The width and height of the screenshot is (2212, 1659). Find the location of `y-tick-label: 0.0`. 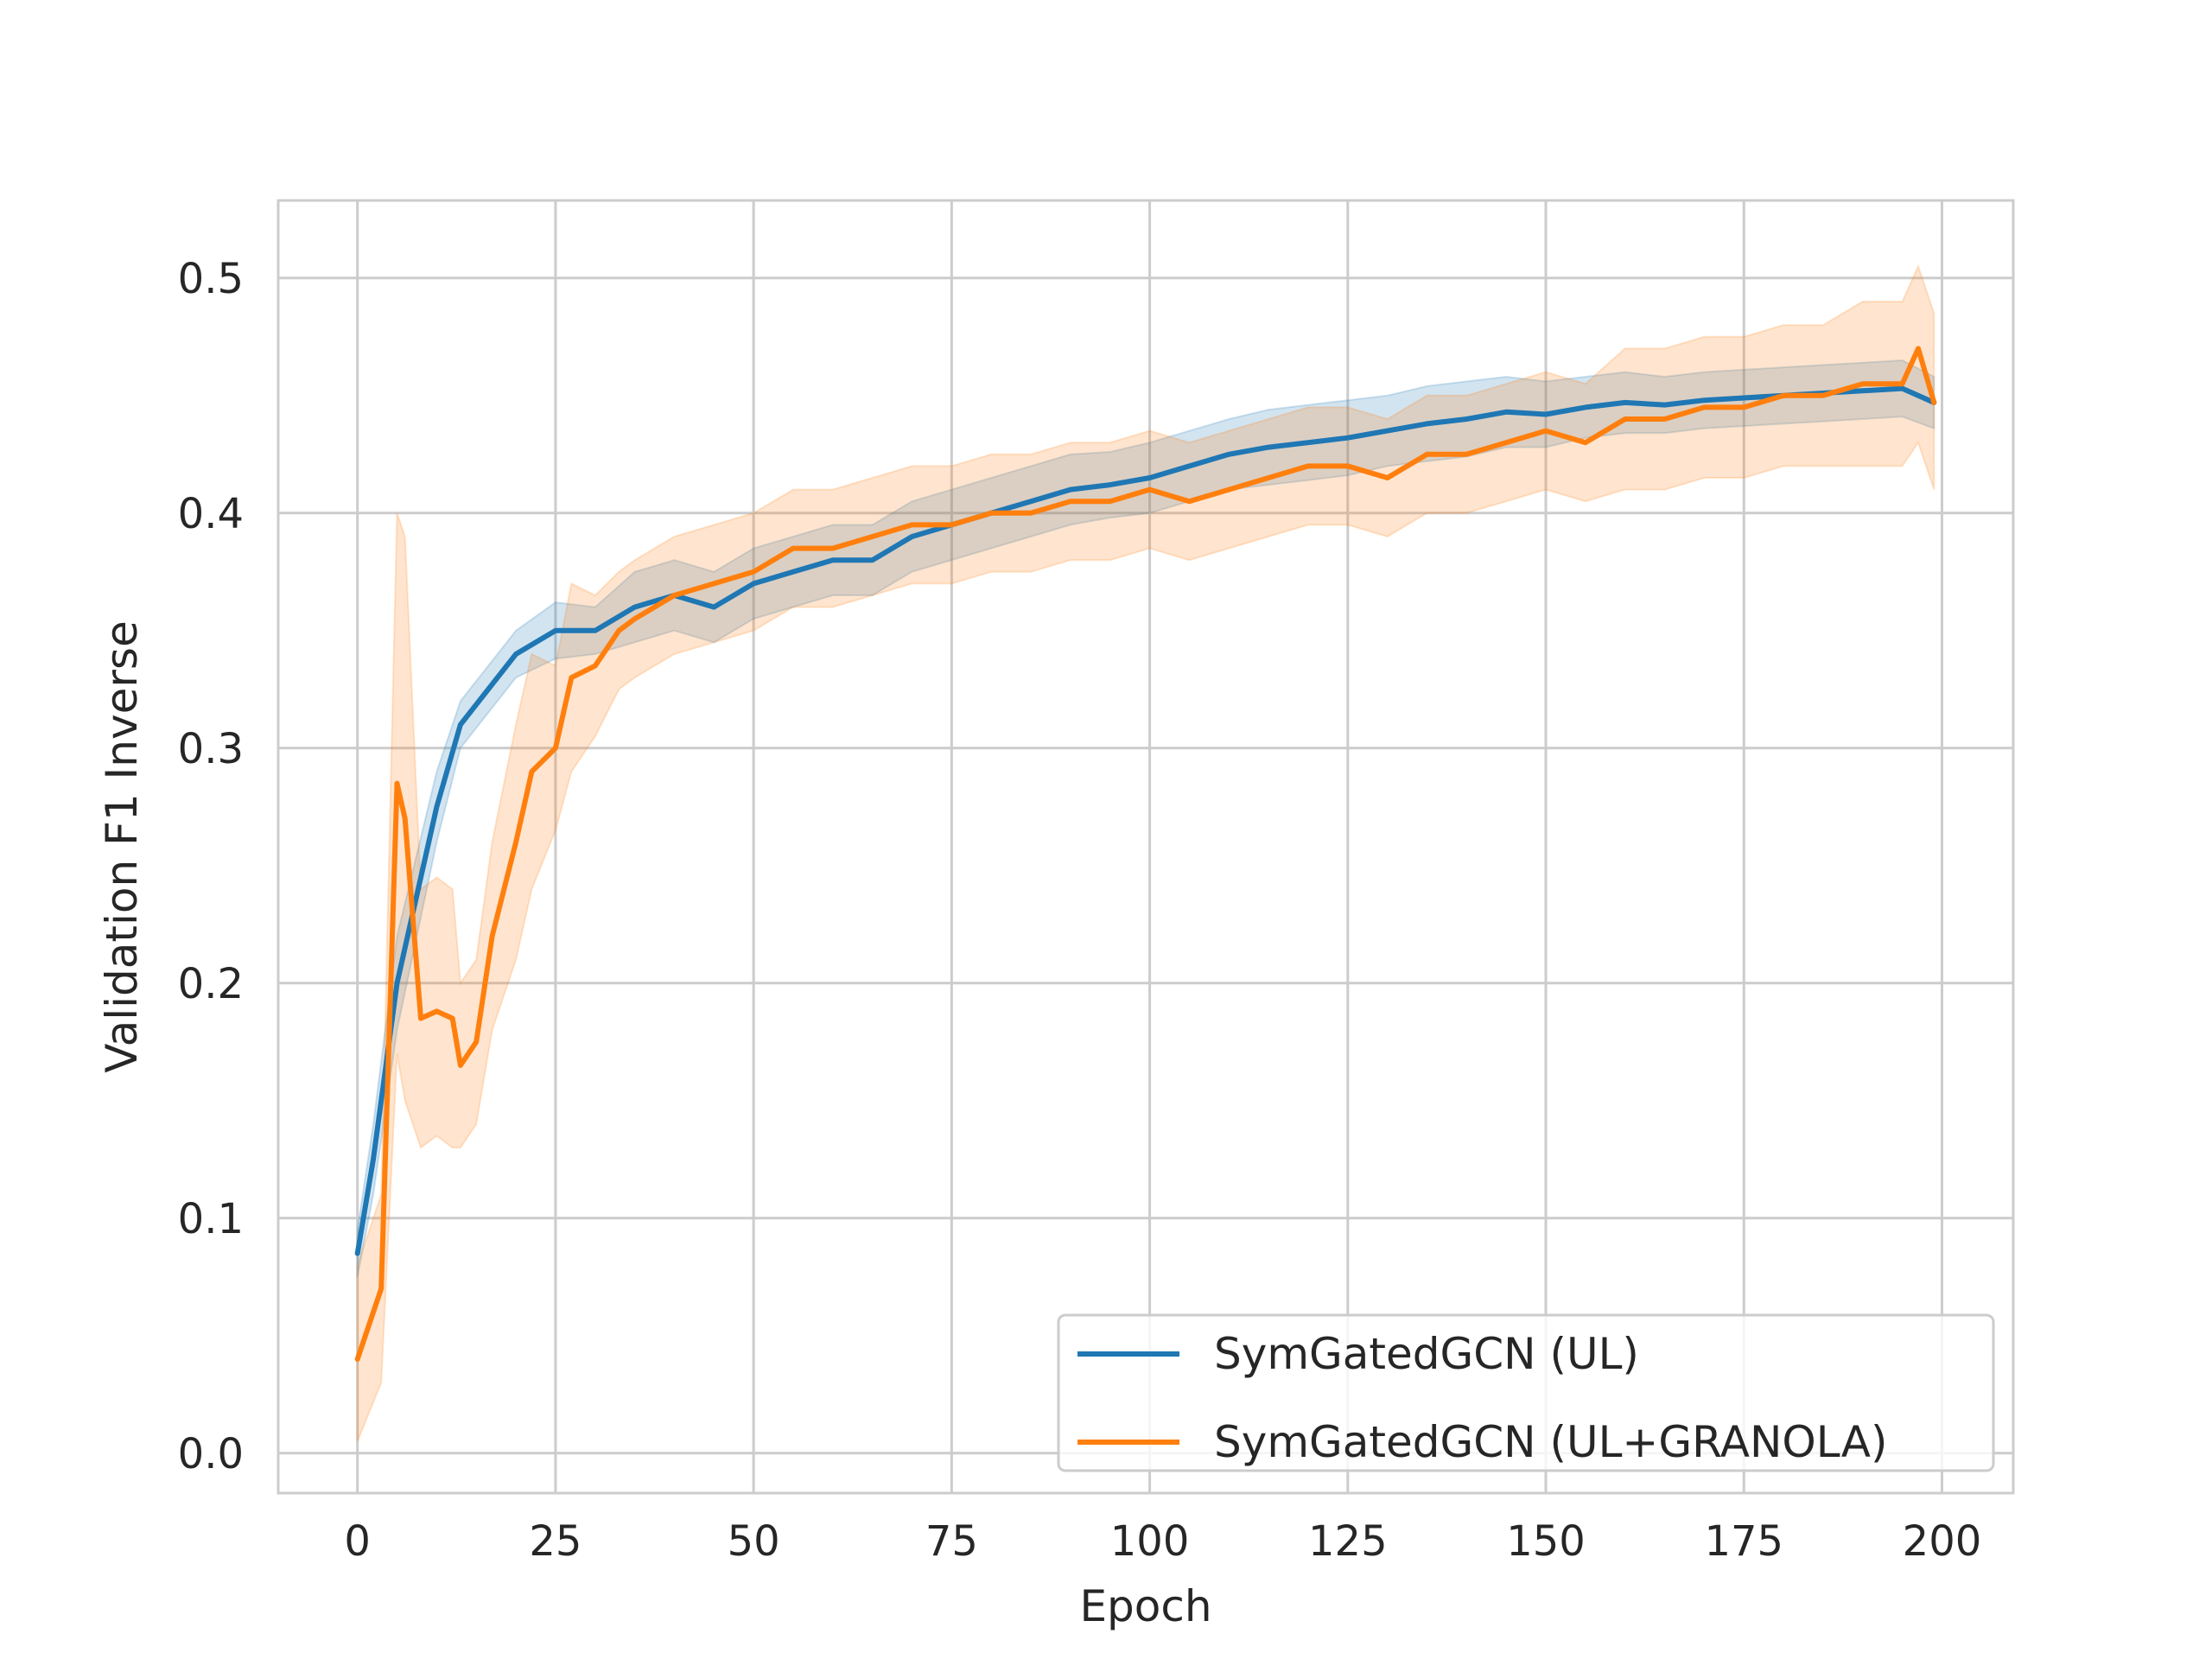

y-tick-label: 0.0 is located at coordinates (211, 1454).